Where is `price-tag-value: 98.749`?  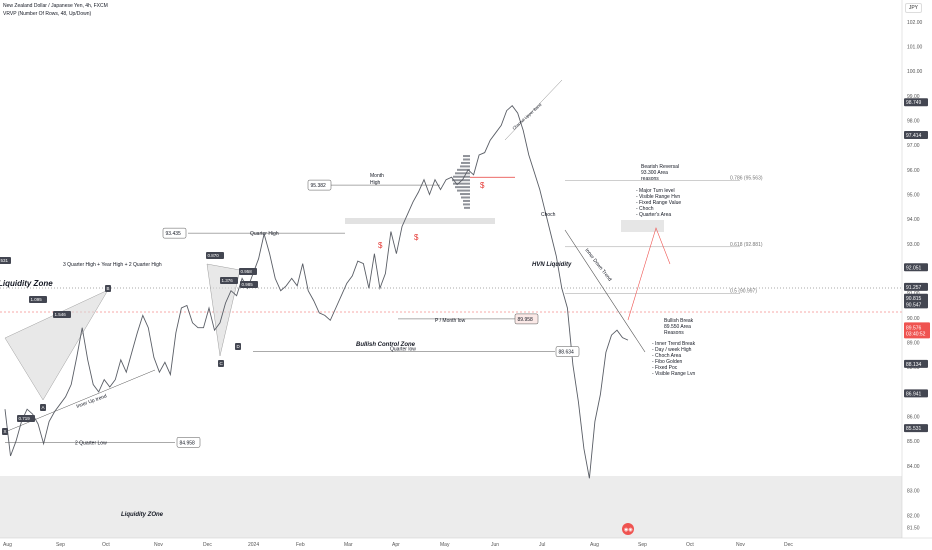 price-tag-value: 98.749 is located at coordinates (914, 103).